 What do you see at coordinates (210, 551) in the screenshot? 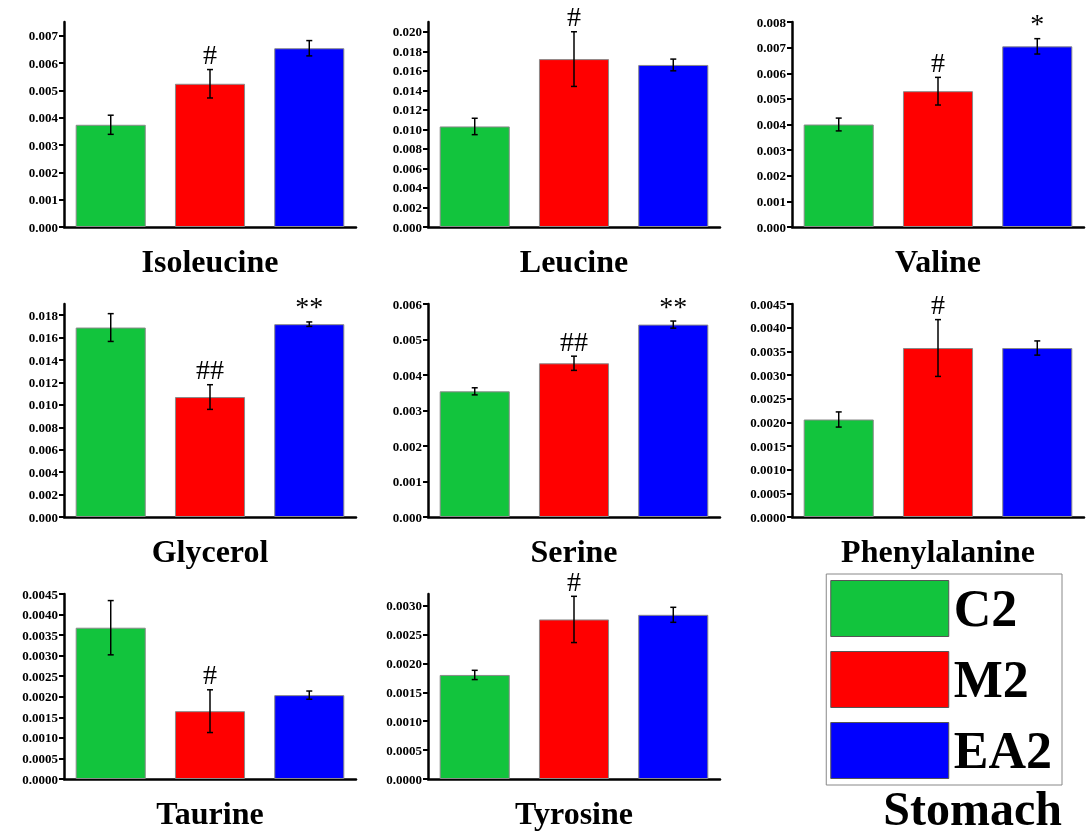
I see `x-axis-title: Glycerol` at bounding box center [210, 551].